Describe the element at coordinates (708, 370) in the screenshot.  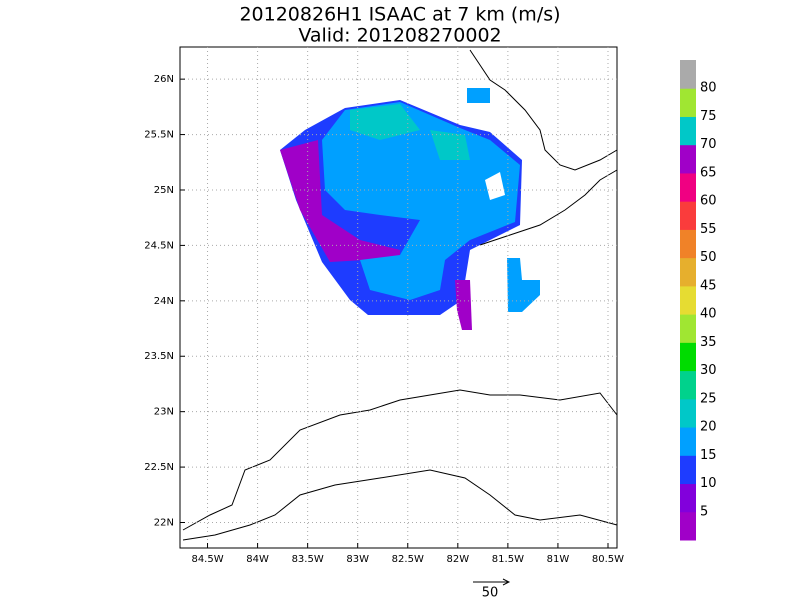
I see `colorbar-label: 30` at that location.